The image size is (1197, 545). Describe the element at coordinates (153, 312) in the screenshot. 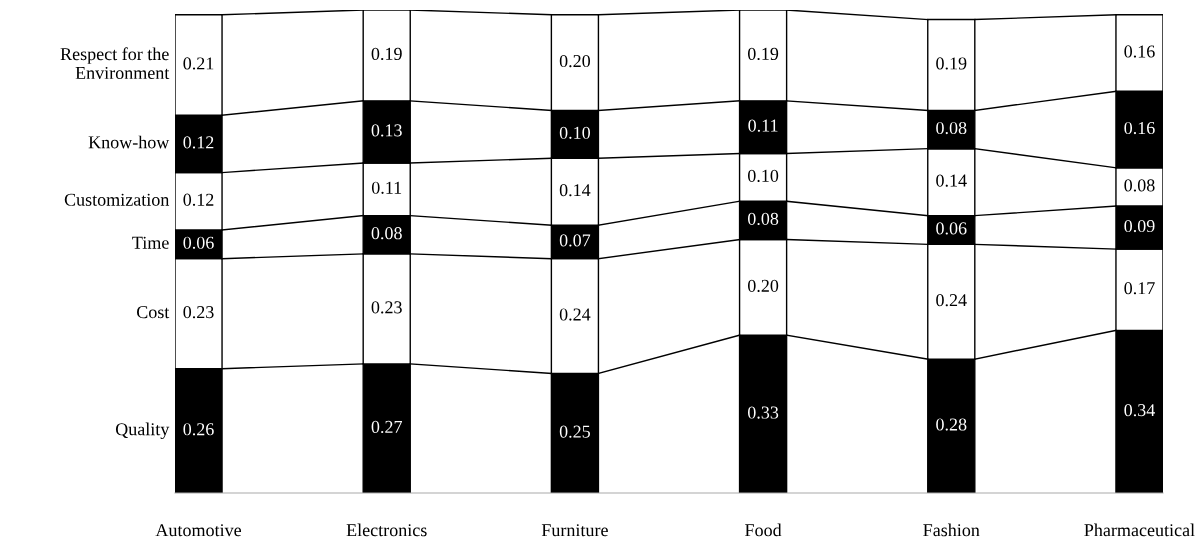

I see `series-label: Cost` at that location.